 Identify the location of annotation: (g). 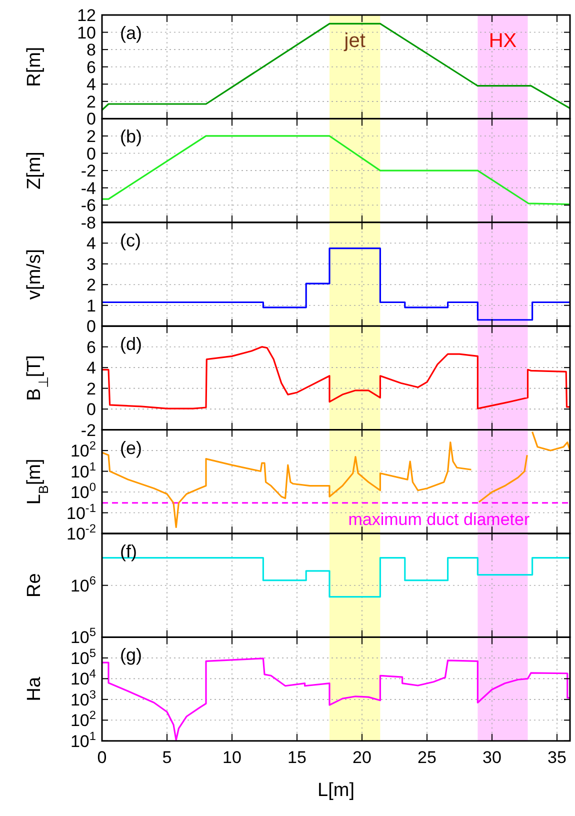
(131, 655).